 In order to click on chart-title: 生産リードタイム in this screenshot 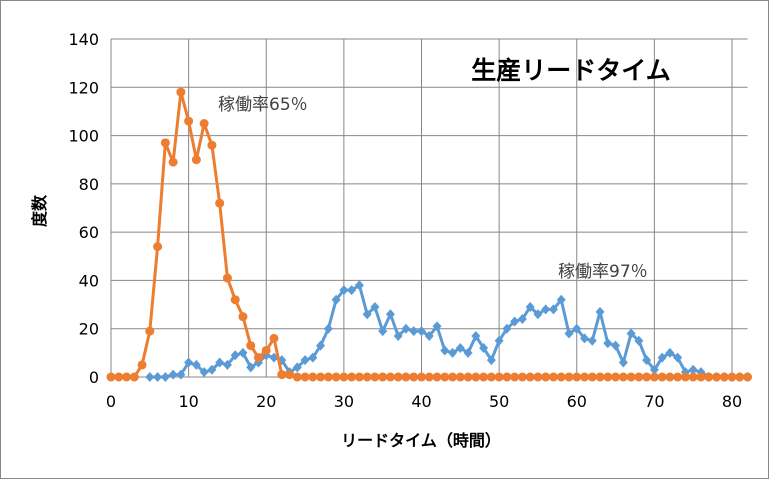, I will do `click(571, 70)`.